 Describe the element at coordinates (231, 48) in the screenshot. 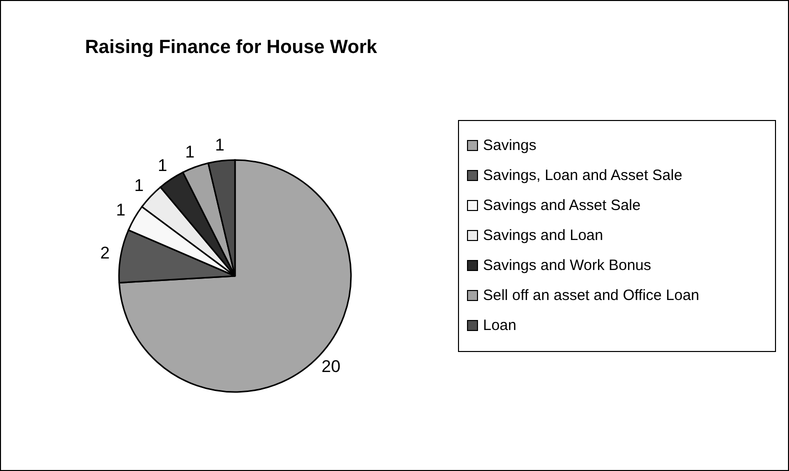

I see `chart-title: Raising Finance for House Work` at that location.